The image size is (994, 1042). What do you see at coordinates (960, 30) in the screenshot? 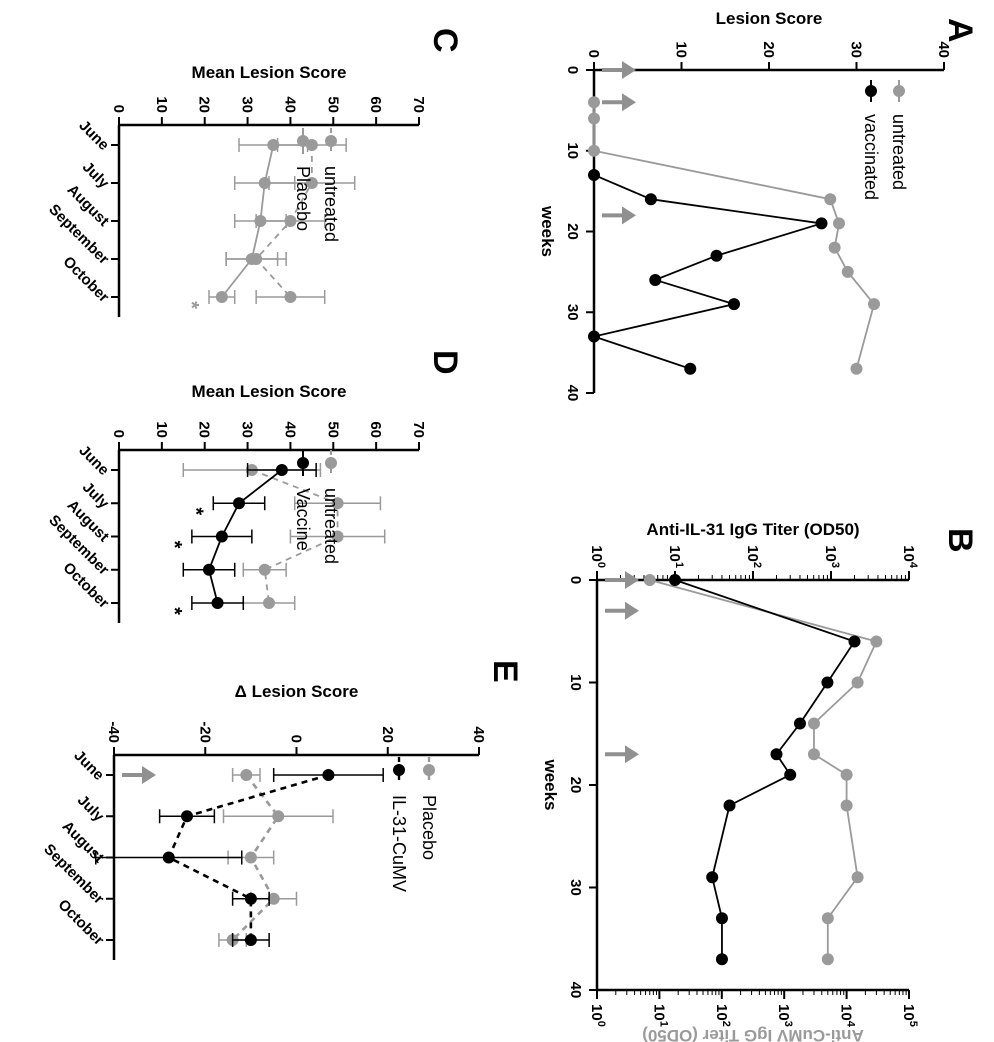
I see `panel-letter: A` at bounding box center [960, 30].